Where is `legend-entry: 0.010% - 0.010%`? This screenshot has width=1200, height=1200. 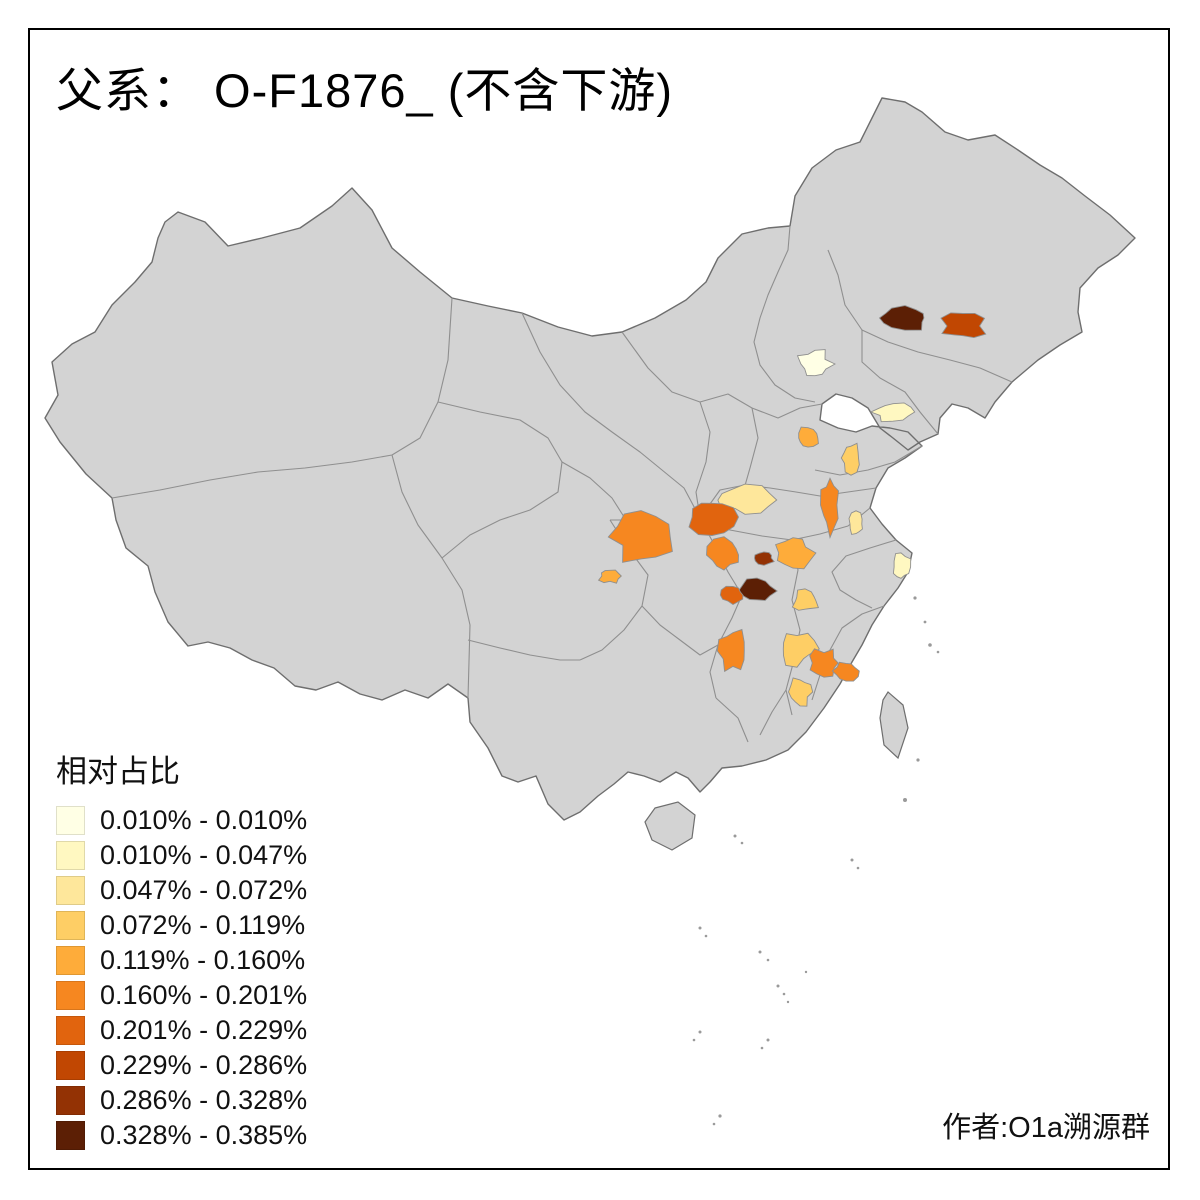
legend-entry: 0.010% - 0.010% is located at coordinates (181, 820).